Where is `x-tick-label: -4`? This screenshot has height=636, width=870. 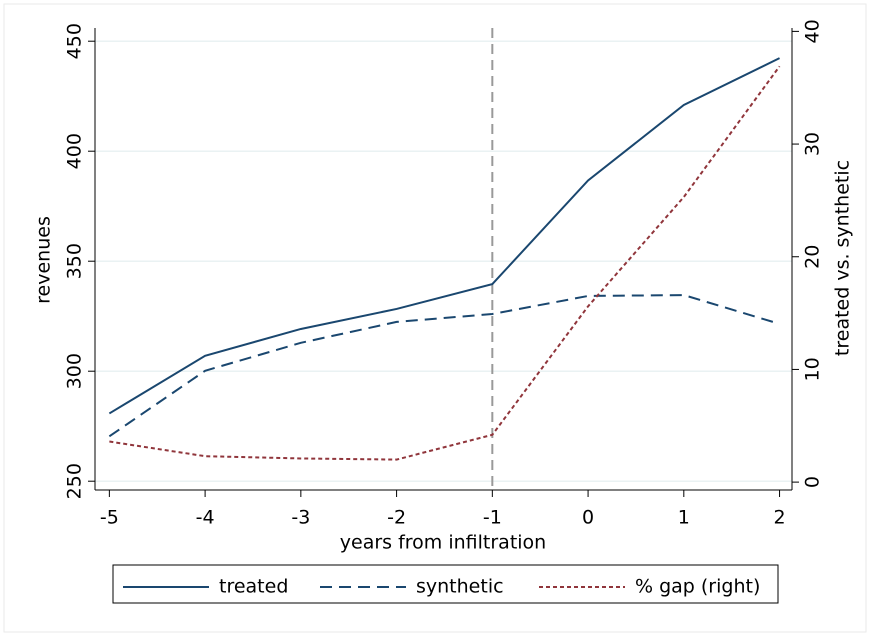
x-tick-label: -4 is located at coordinates (205, 518).